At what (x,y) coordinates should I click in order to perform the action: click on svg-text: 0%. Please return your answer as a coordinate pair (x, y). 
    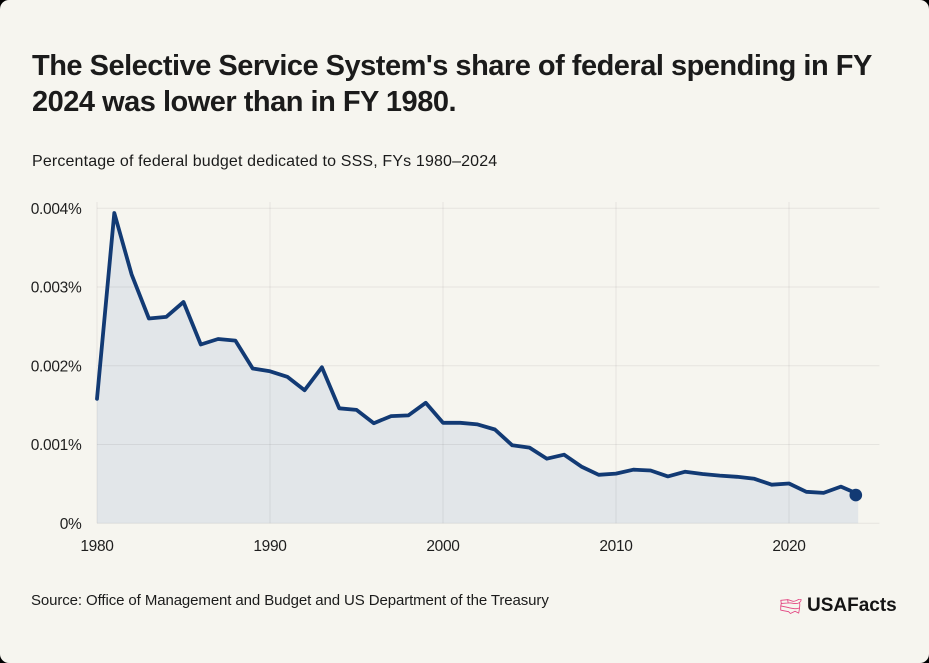
    Looking at the image, I should click on (71, 524).